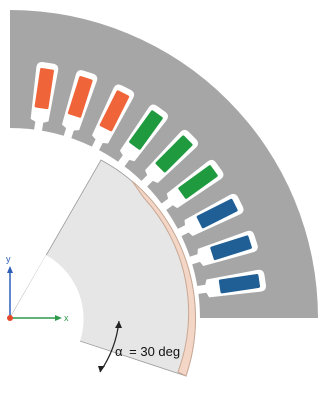  Describe the element at coordinates (10, 318) in the screenshot. I see `origin-marker` at that location.